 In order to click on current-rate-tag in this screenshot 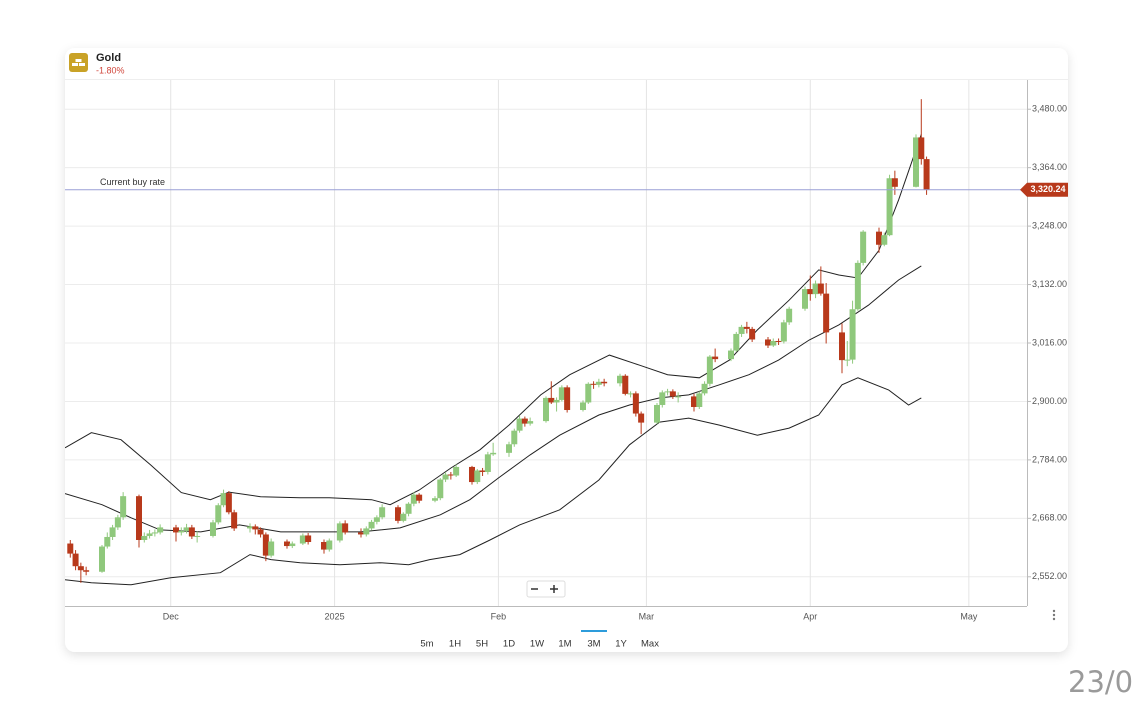, I will do `click(1044, 189)`.